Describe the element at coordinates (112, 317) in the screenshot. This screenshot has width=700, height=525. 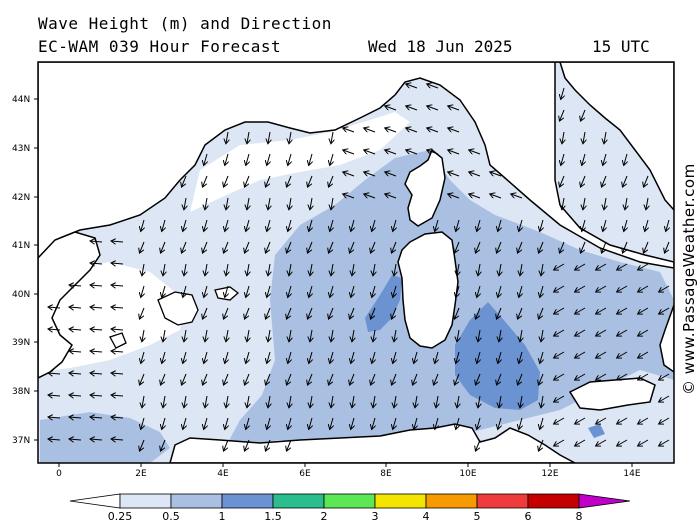
I see `calm-zone-balearic` at that location.